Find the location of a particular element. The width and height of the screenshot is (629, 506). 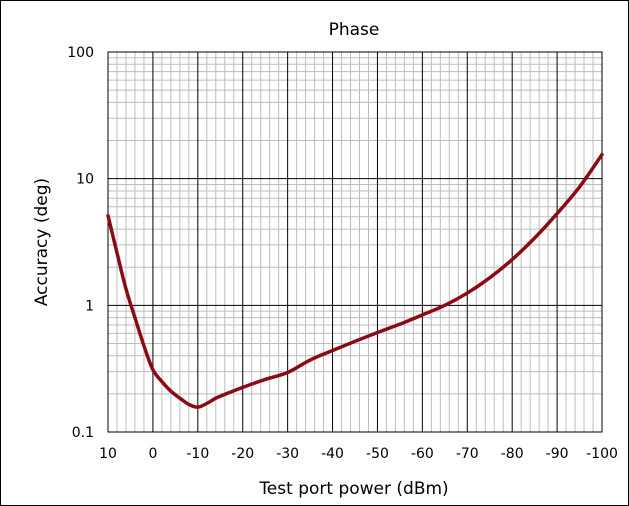

x-tick-label: 0 is located at coordinates (152, 454).